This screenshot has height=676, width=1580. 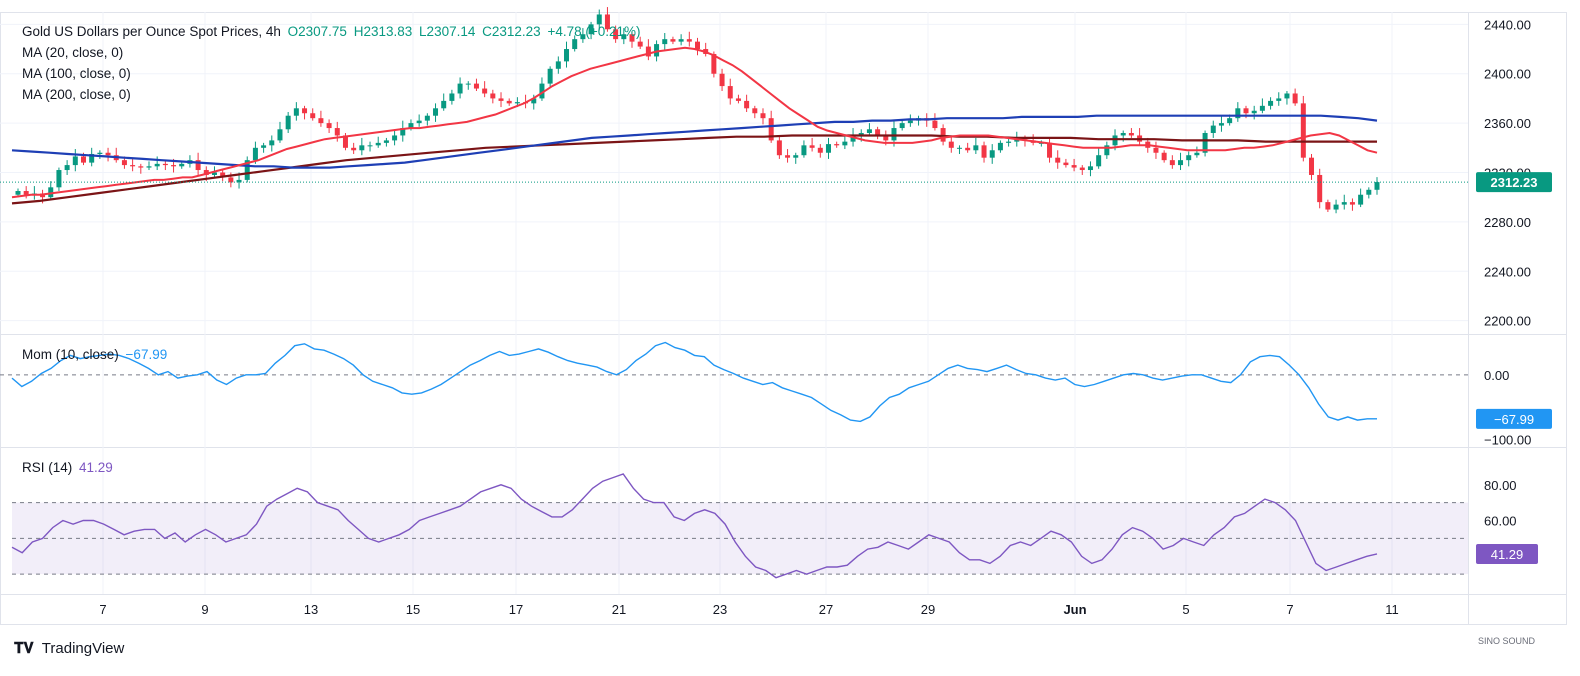 I want to click on high-value: H2313.83, so click(x=383, y=31).